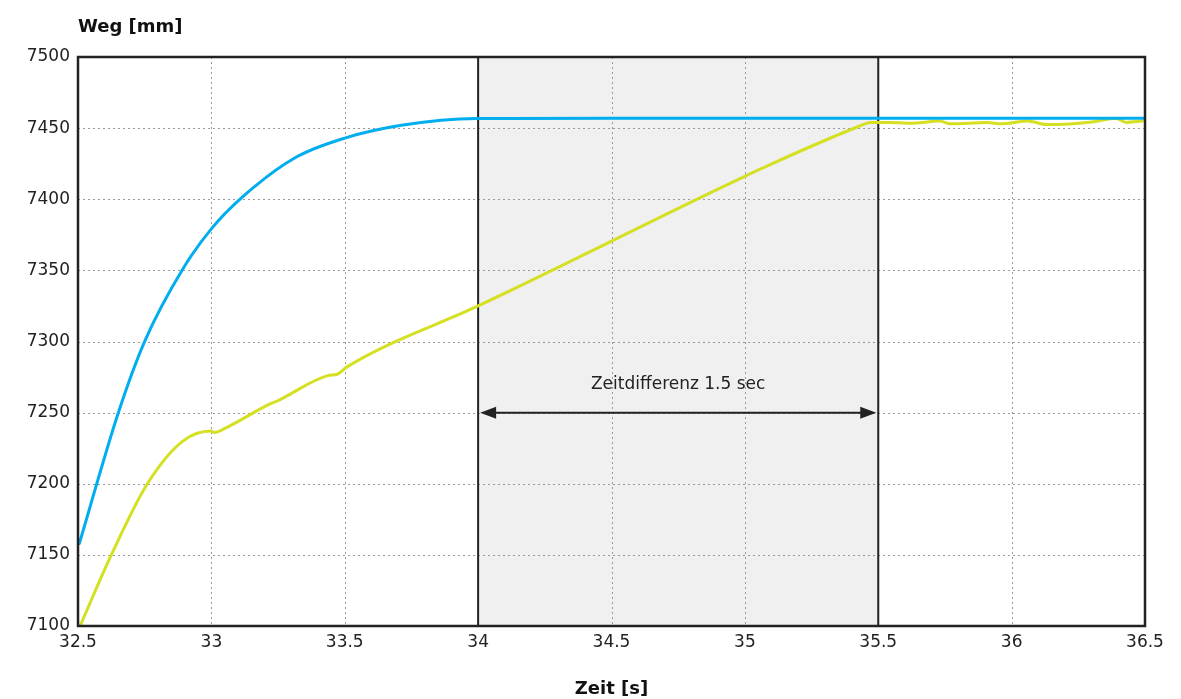  Describe the element at coordinates (48, 411) in the screenshot. I see `y-tick-label: 7250` at that location.